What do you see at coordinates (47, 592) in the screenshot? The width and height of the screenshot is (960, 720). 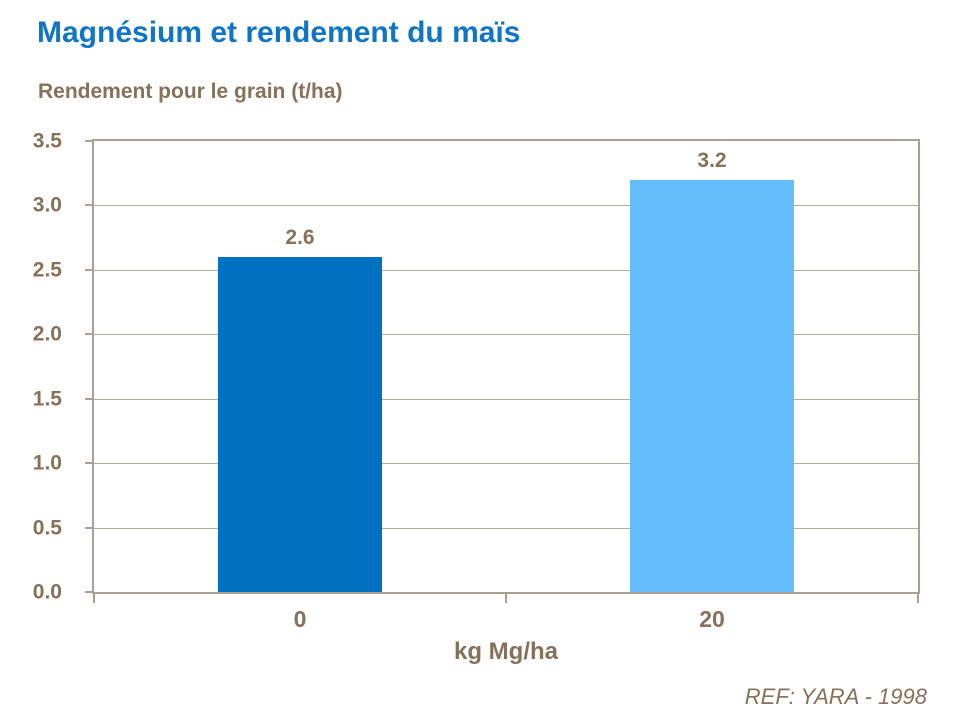 I see `y-axis-tick-label: 0.0` at bounding box center [47, 592].